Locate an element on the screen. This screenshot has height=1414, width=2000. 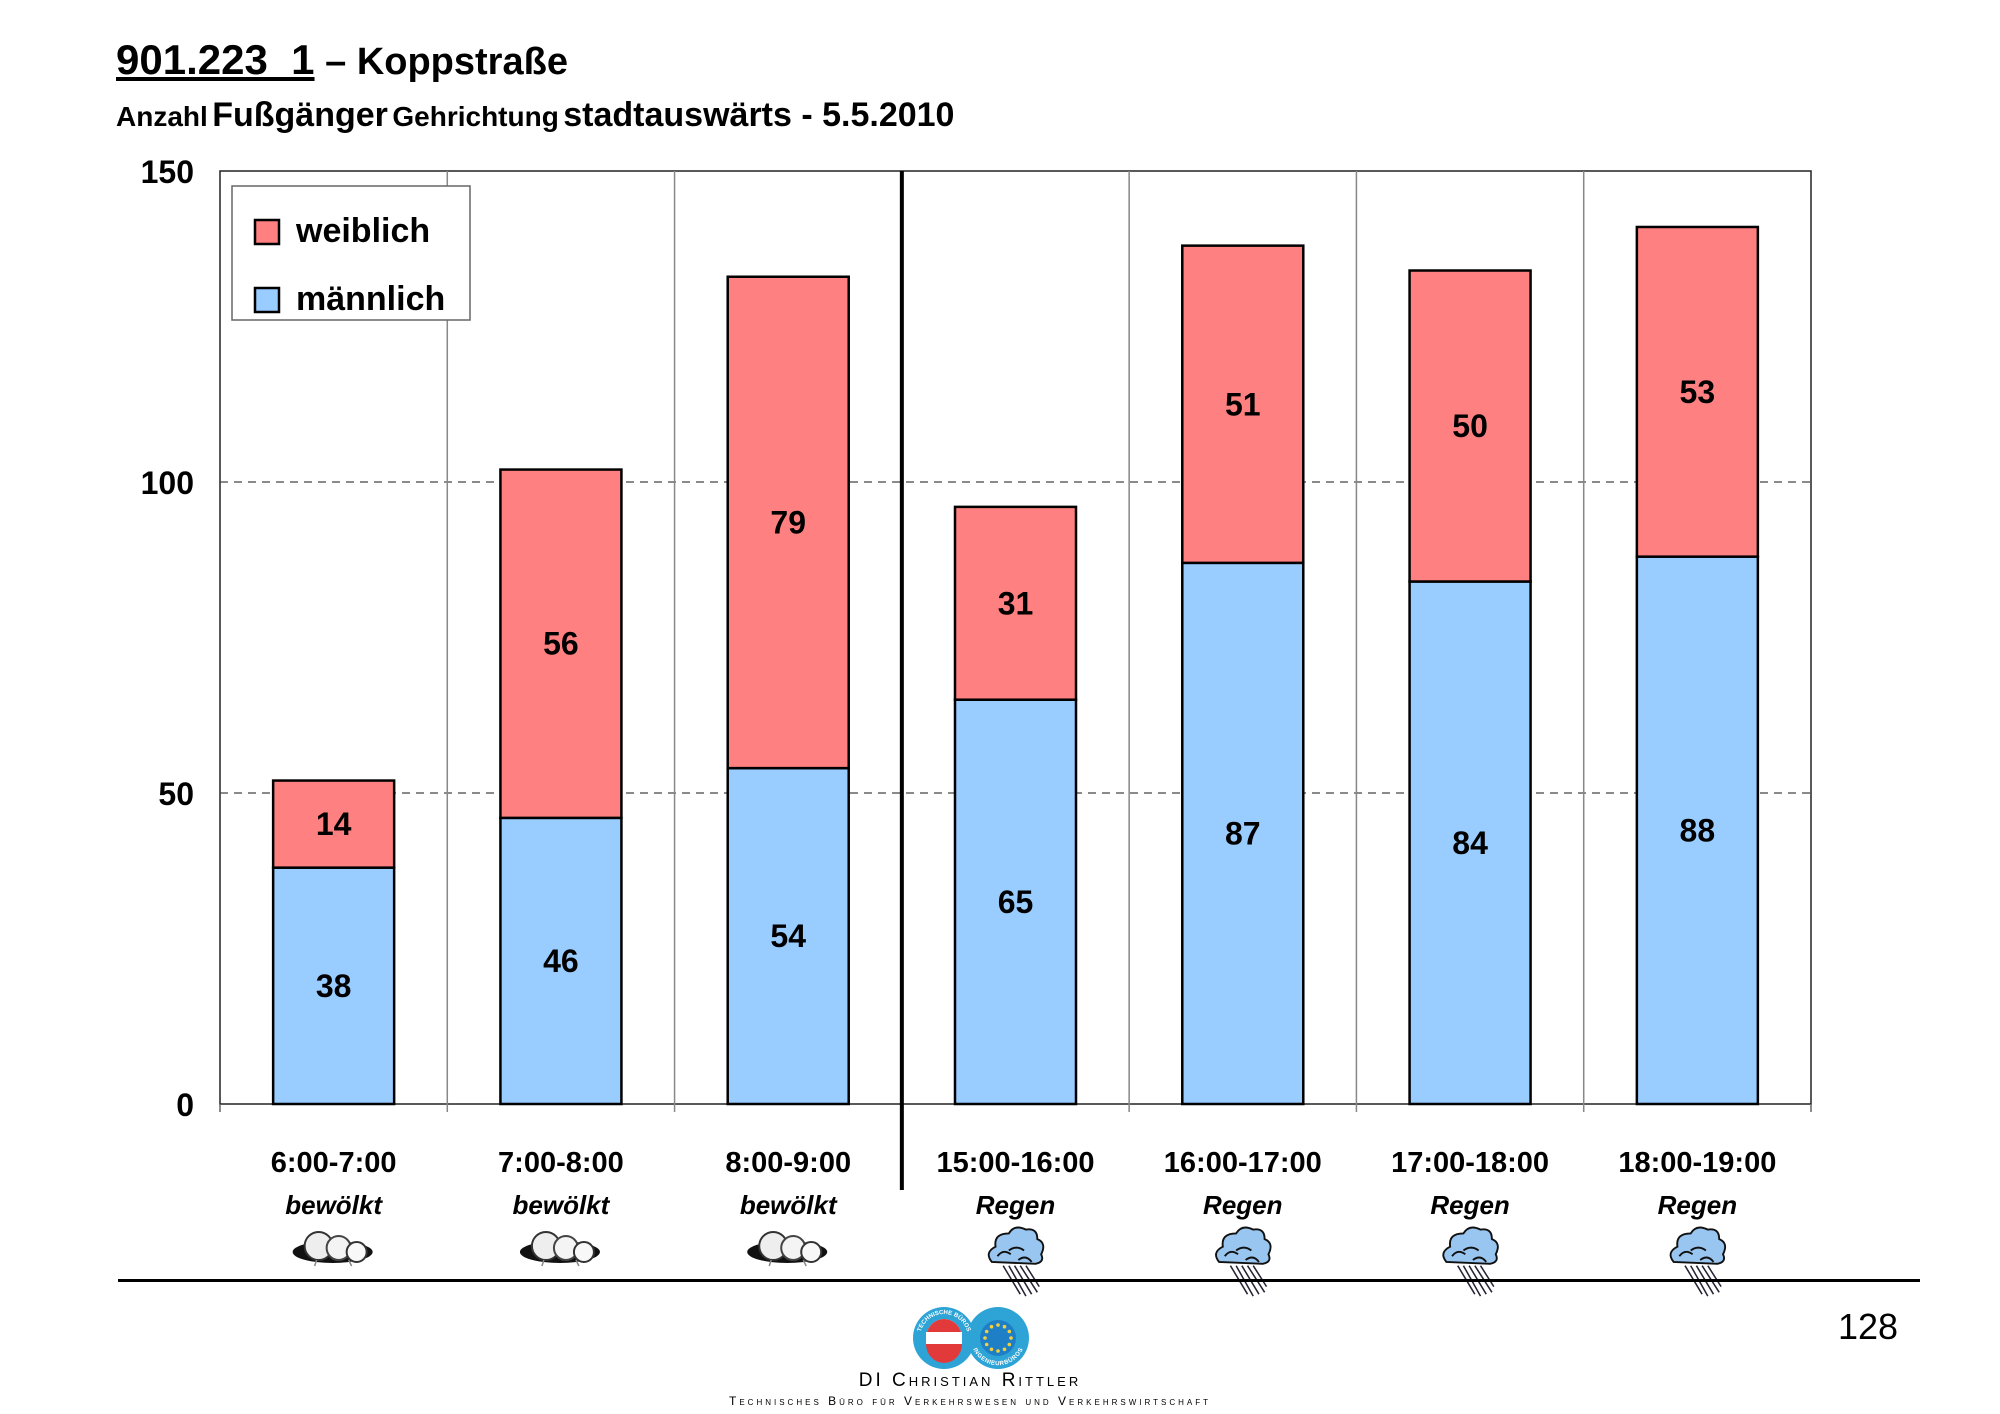
subtitle-part: Gehrichtung is located at coordinates (475, 116).